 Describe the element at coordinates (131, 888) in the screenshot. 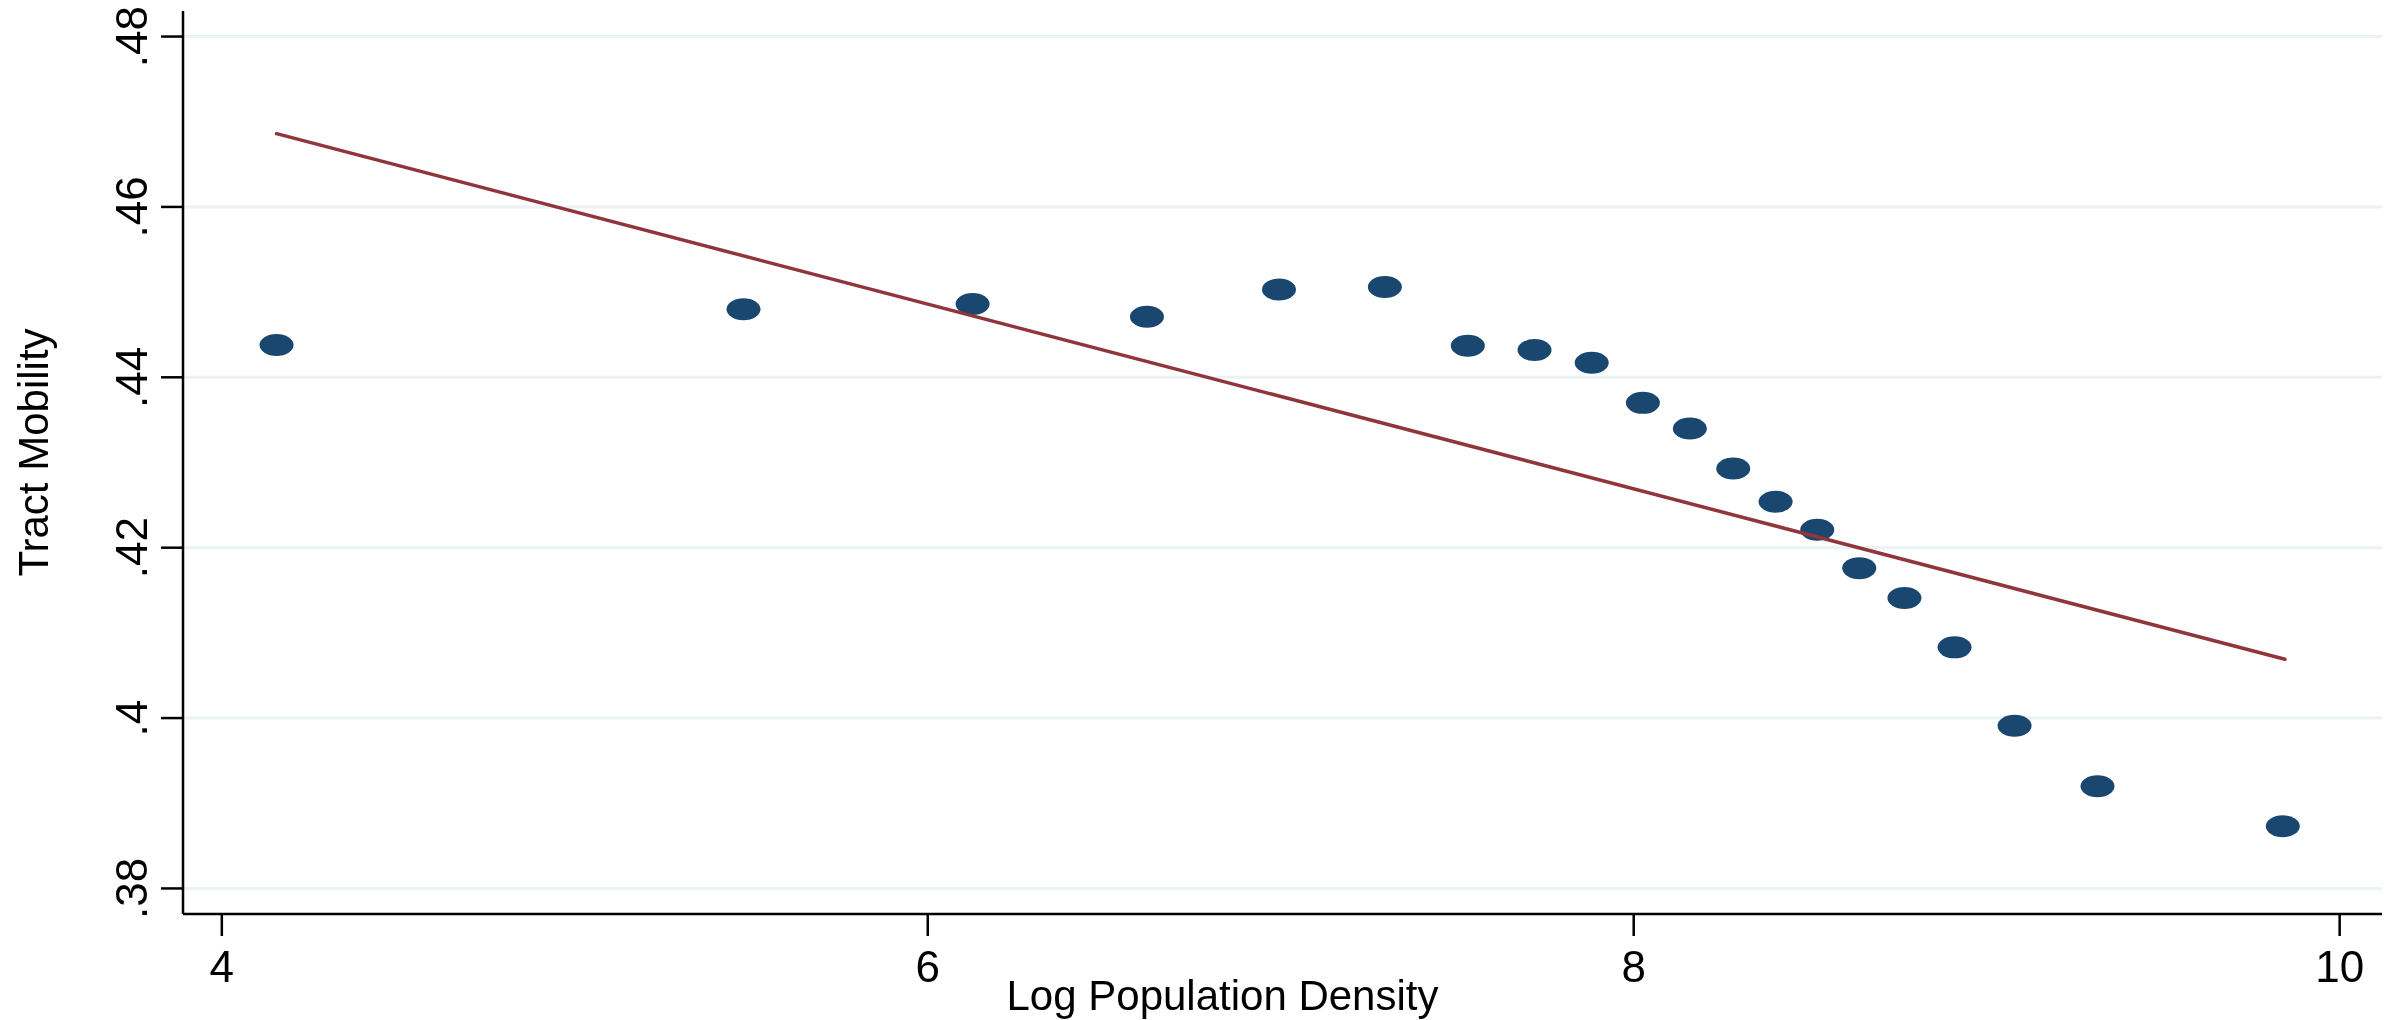

I see `y-tick-label: .38` at that location.